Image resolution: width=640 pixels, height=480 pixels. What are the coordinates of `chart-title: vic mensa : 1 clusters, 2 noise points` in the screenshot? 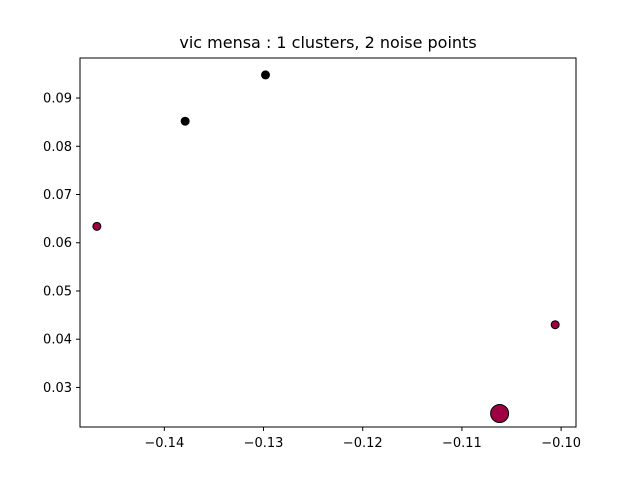 It's located at (327, 42).